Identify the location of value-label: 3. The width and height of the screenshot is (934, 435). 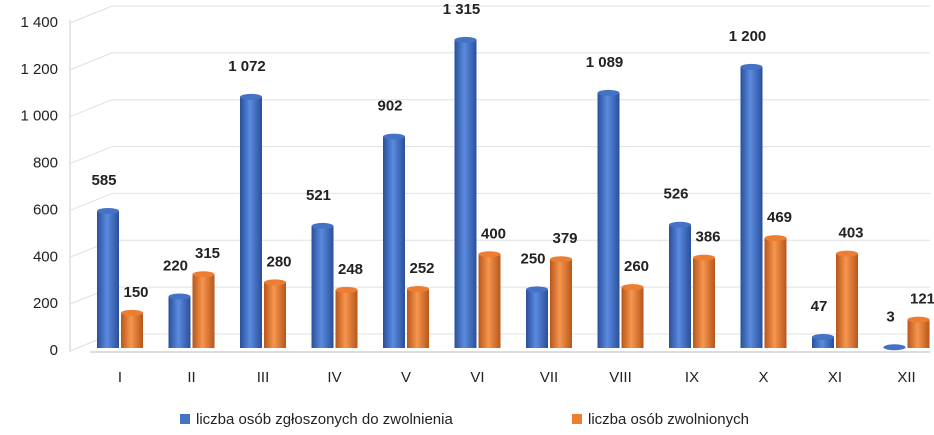
(890, 316).